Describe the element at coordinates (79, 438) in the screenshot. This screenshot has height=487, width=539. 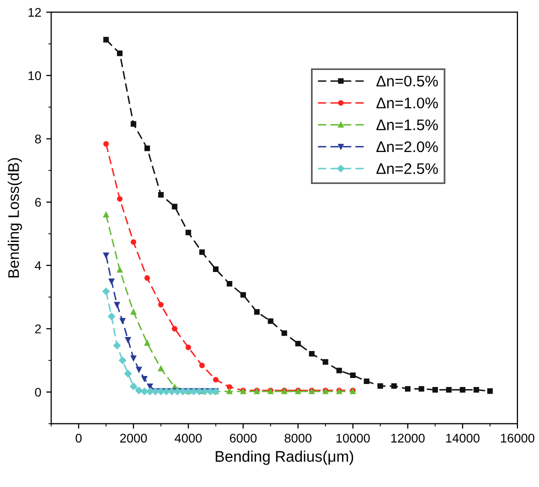
I see `x-tick-label: 0` at that location.